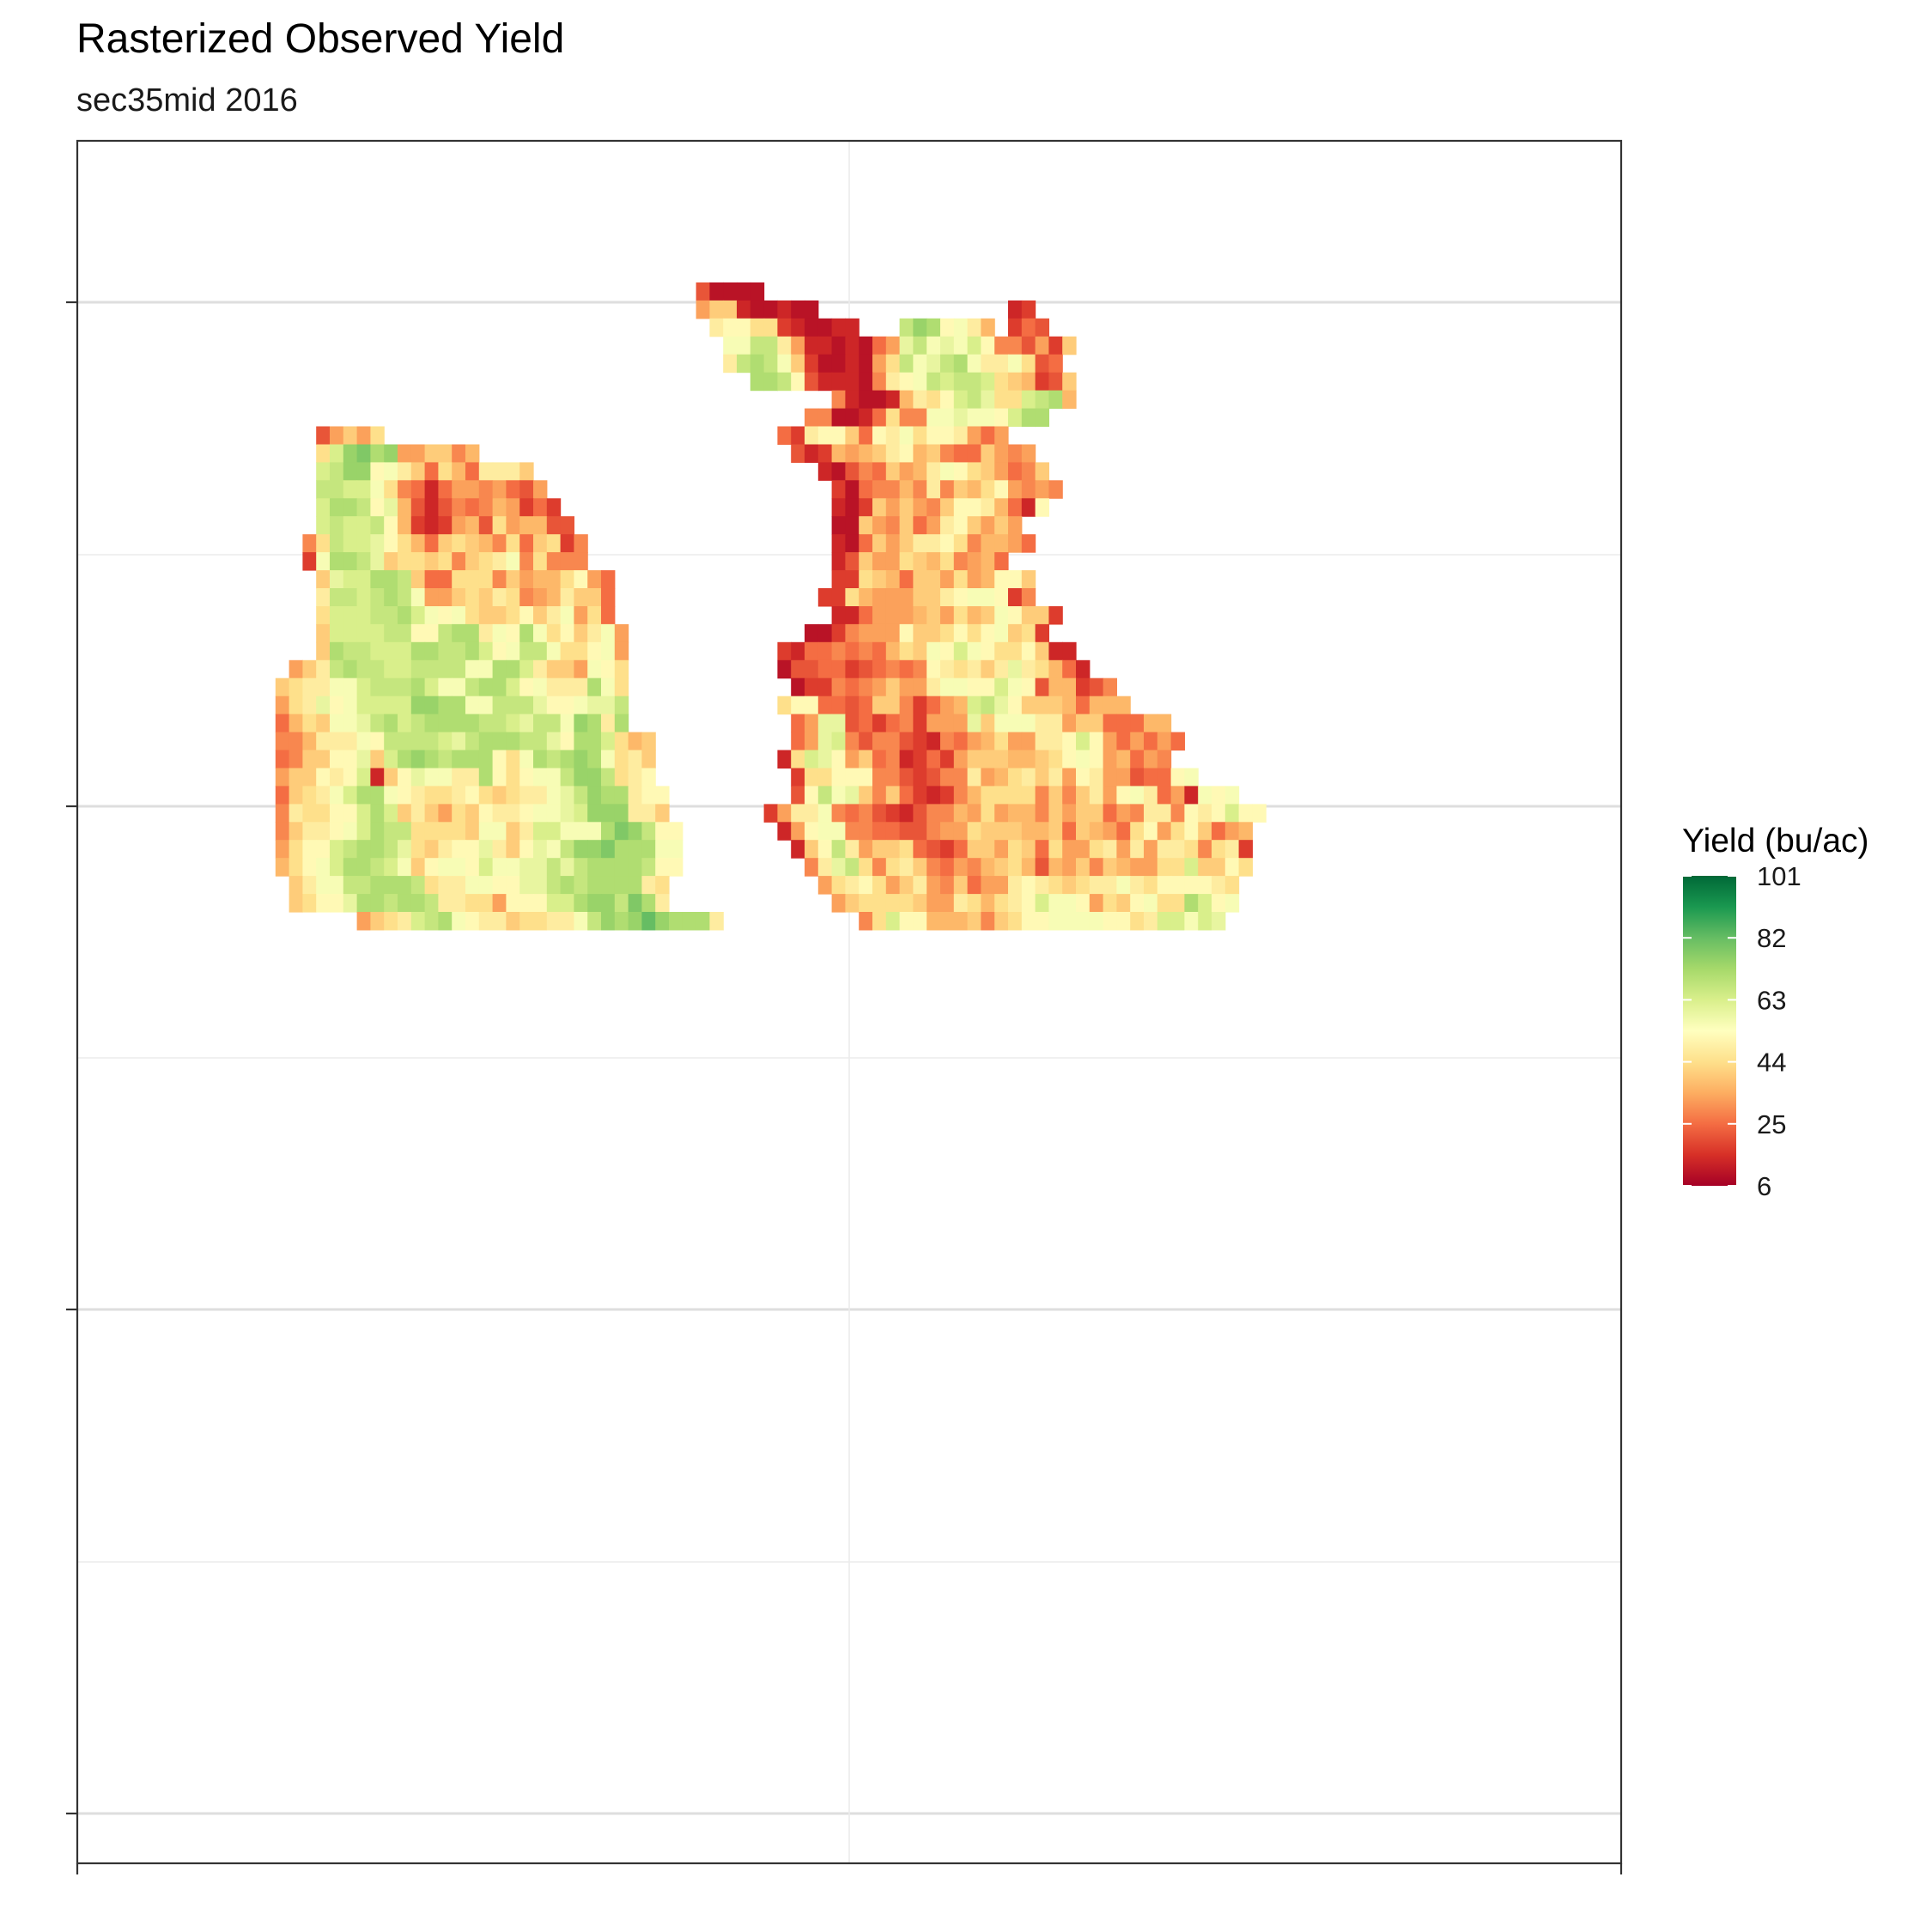  What do you see at coordinates (1771, 938) in the screenshot?
I see `legend-tick-label: 82` at bounding box center [1771, 938].